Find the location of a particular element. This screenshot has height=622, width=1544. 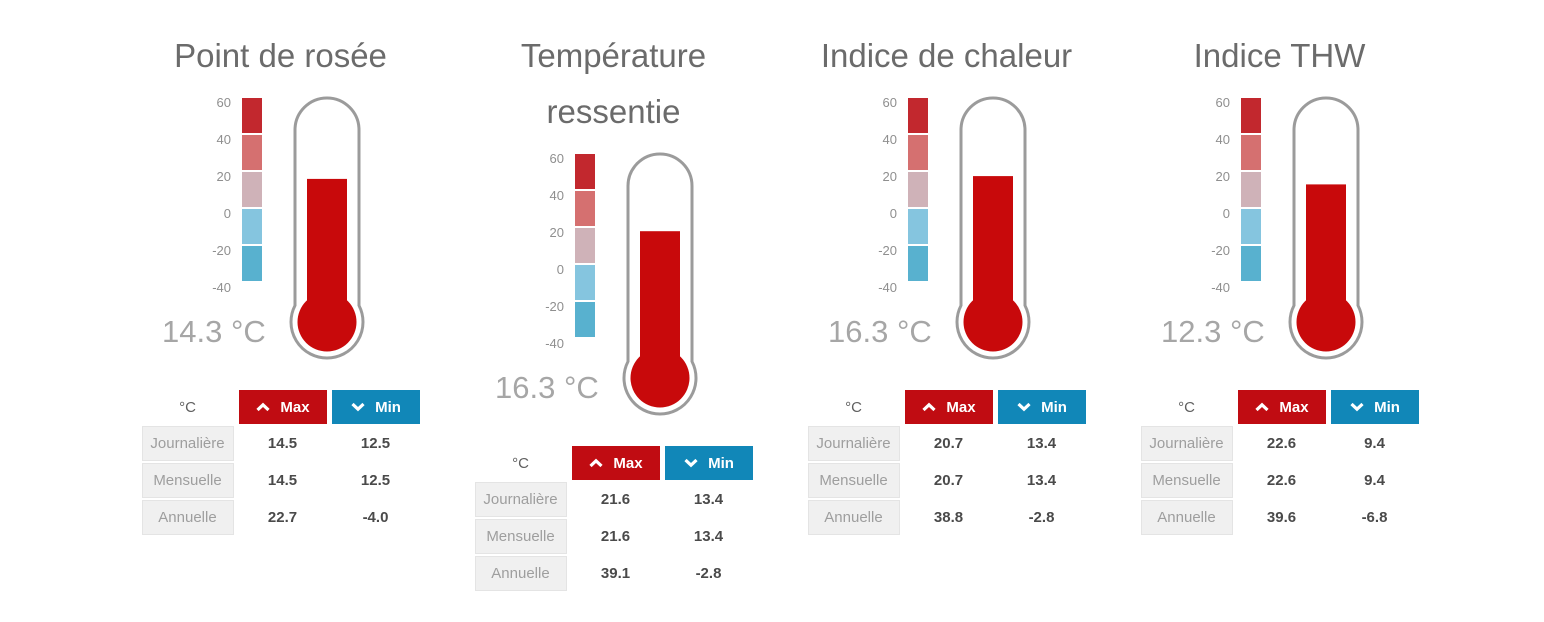

daily-min-value: 13.4 is located at coordinates (1041, 443).